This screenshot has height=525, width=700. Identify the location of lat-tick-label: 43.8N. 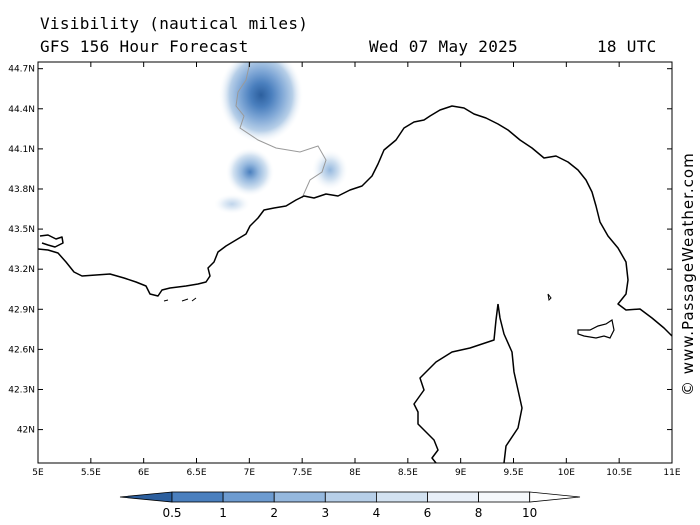
(21, 190).